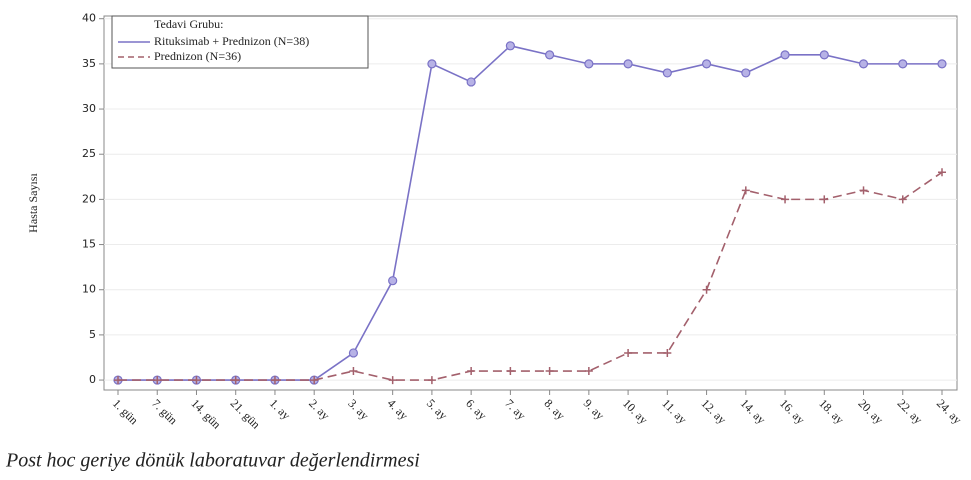 The height and width of the screenshot is (480, 971). I want to click on y-tick-label: 40, so click(89, 18).